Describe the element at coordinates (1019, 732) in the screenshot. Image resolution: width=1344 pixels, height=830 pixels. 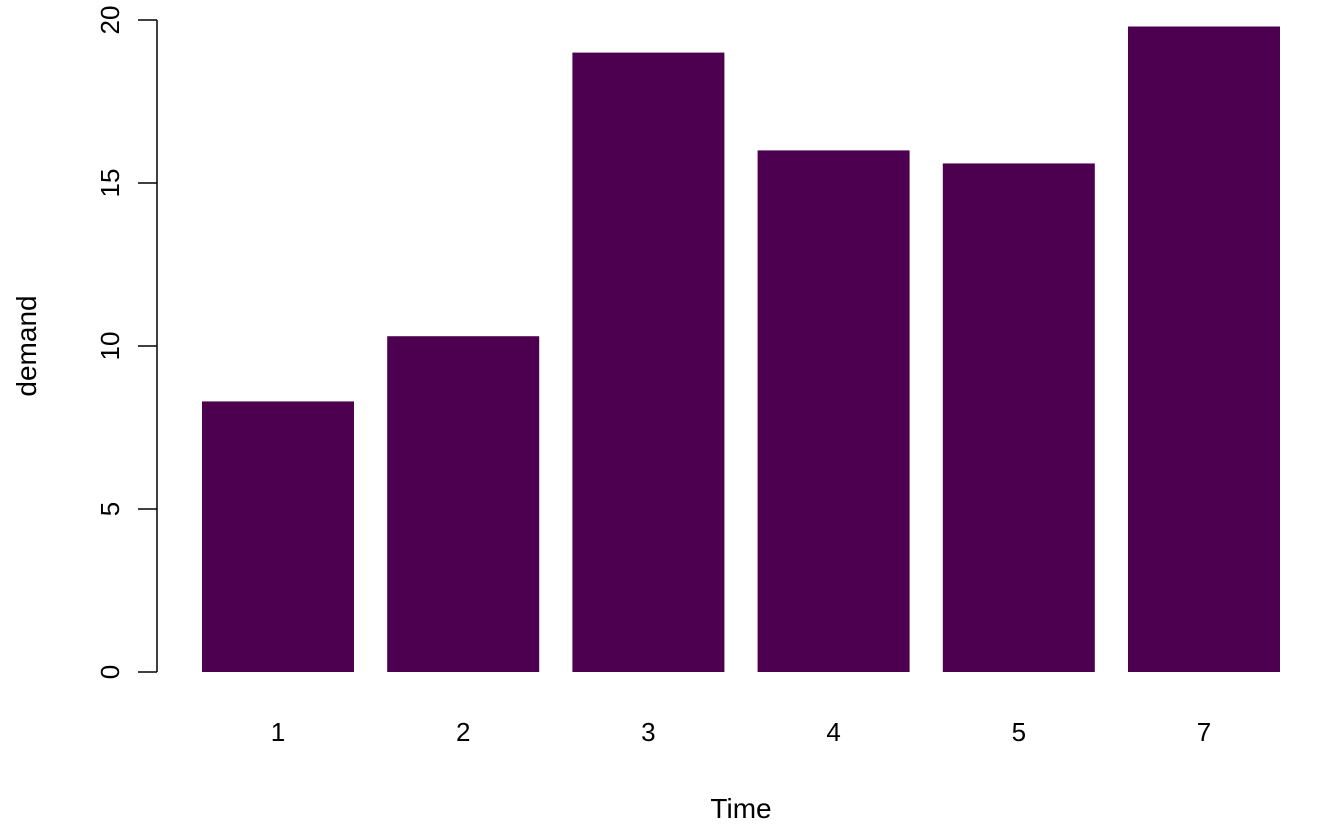
I see `x-tick-label-5: 5` at that location.